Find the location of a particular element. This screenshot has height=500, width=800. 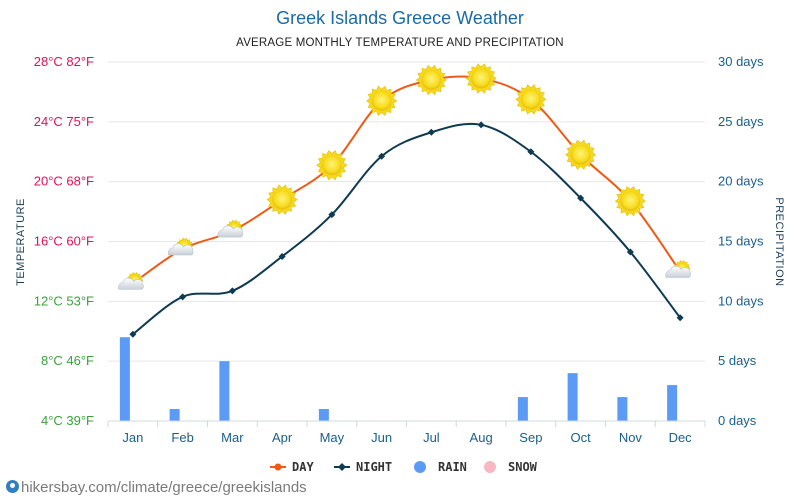

legend-label: RAIN is located at coordinates (452, 467).